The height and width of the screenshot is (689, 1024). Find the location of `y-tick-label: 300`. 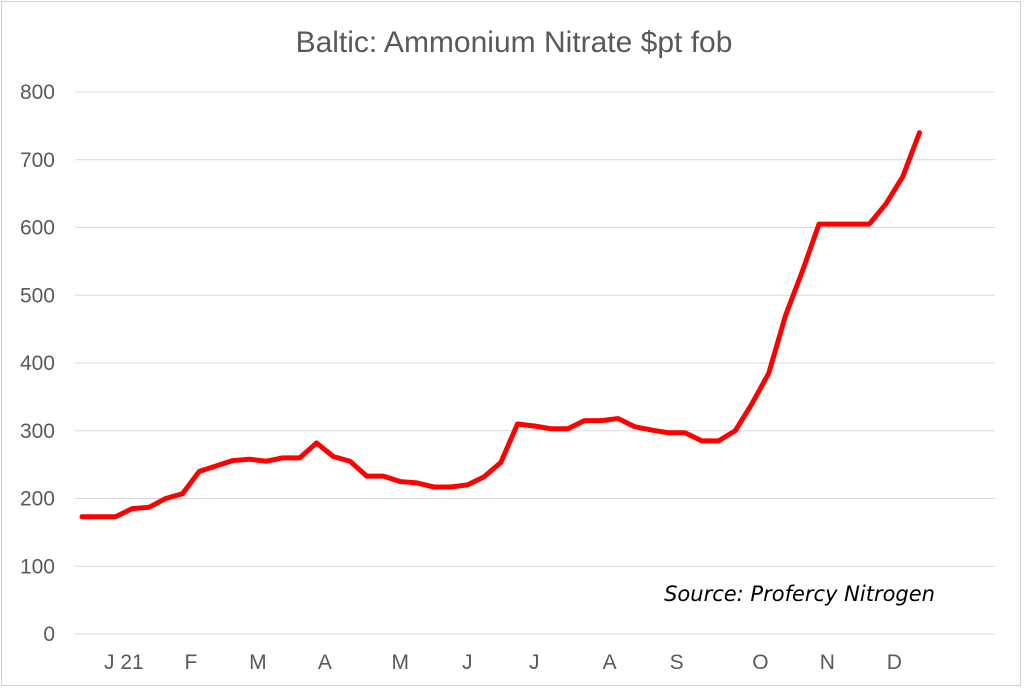

y-tick-label: 300 is located at coordinates (37, 431).